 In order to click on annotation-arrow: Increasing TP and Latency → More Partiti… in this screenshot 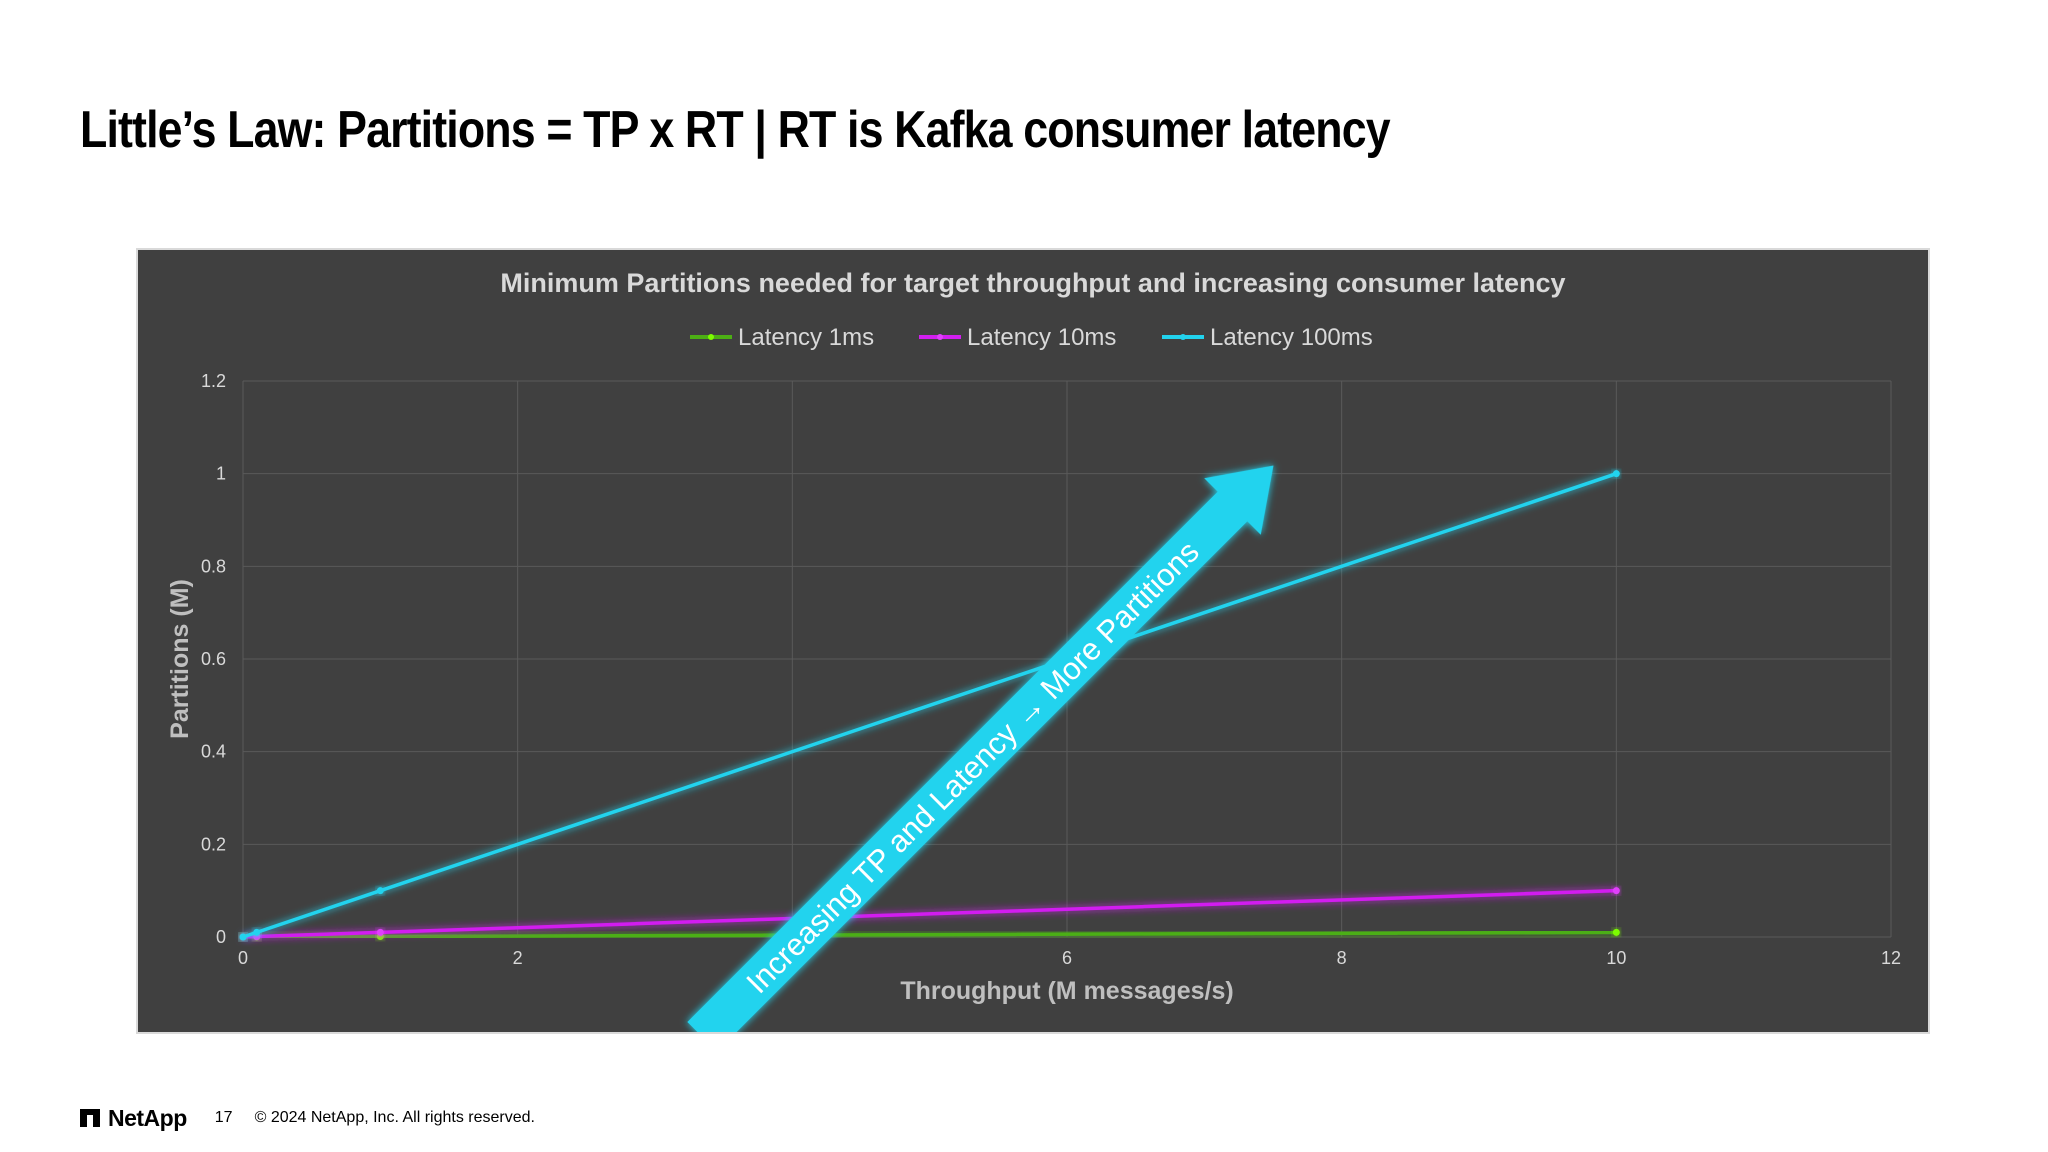, I will do `click(980, 748)`.